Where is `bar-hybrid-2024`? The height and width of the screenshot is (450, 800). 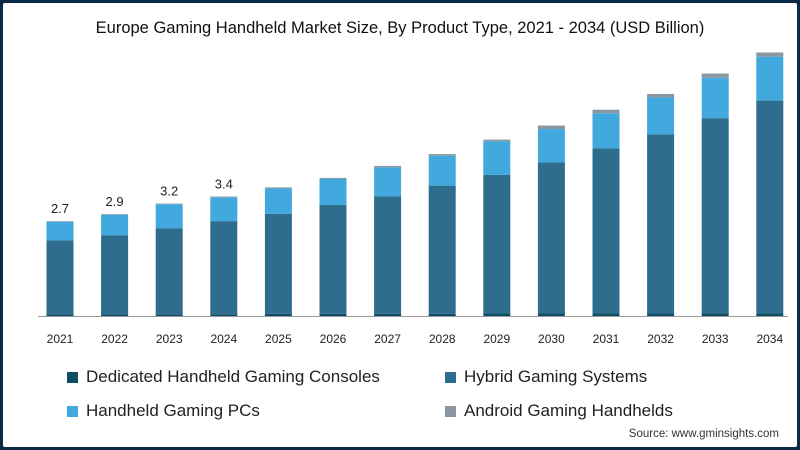
bar-hybrid-2024 is located at coordinates (224, 268).